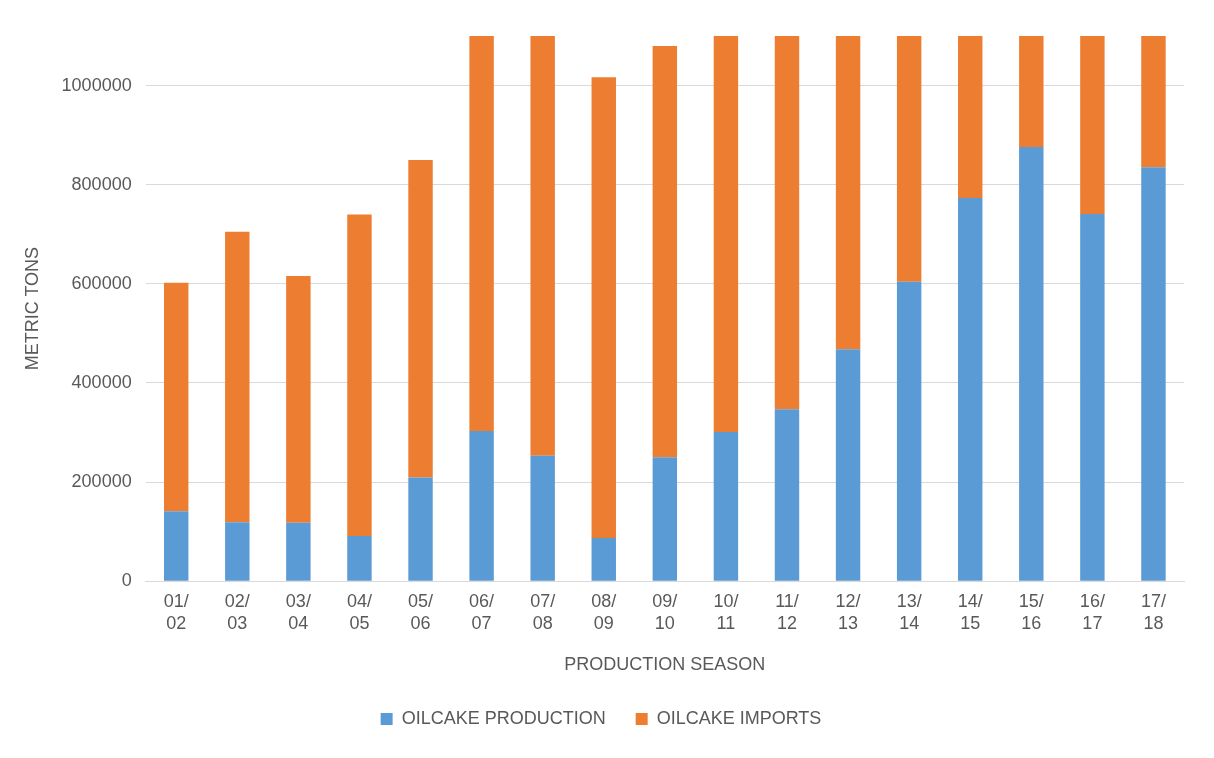 Image resolution: width=1214 pixels, height=758 pixels. Describe the element at coordinates (739, 717) in the screenshot. I see `legend-label: OILCAKE IMPORTS` at that location.